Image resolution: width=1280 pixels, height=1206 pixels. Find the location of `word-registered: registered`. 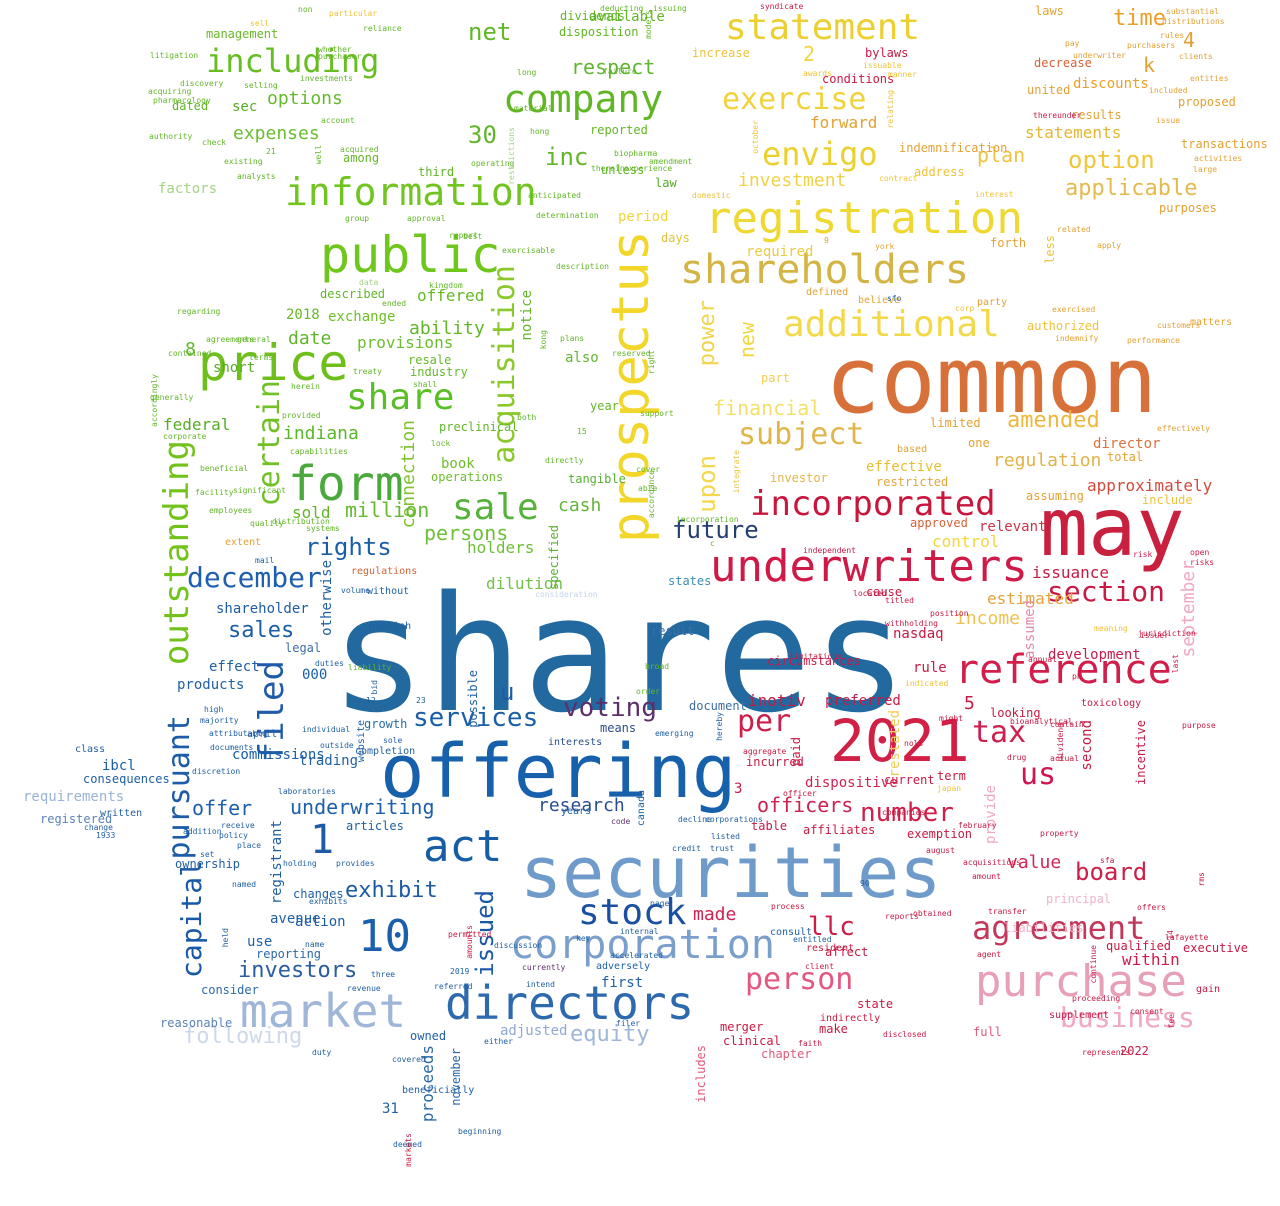

word-registered: registered is located at coordinates (76, 819).